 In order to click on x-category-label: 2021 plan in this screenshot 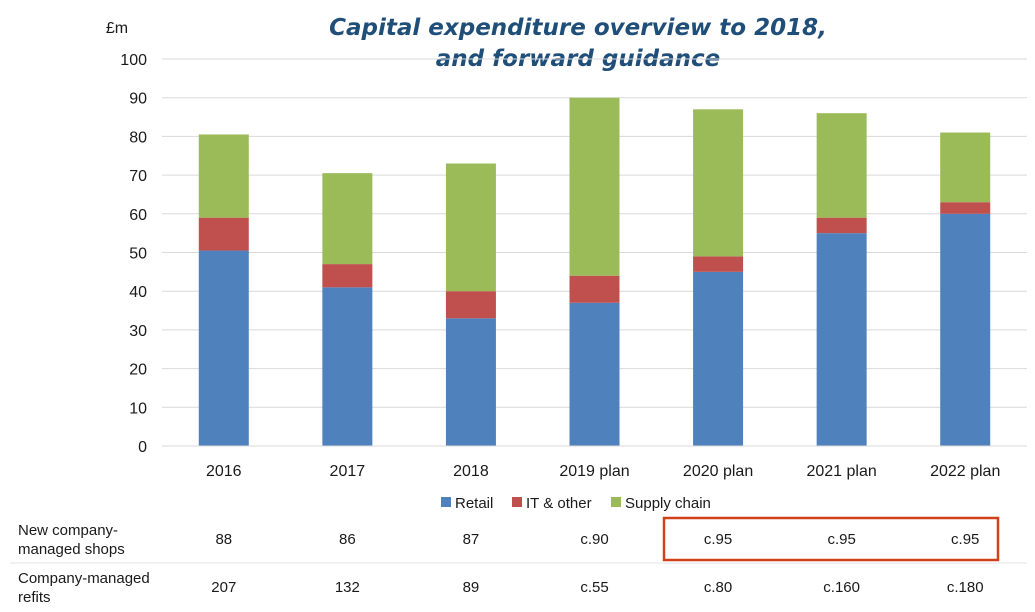, I will do `click(841, 471)`.